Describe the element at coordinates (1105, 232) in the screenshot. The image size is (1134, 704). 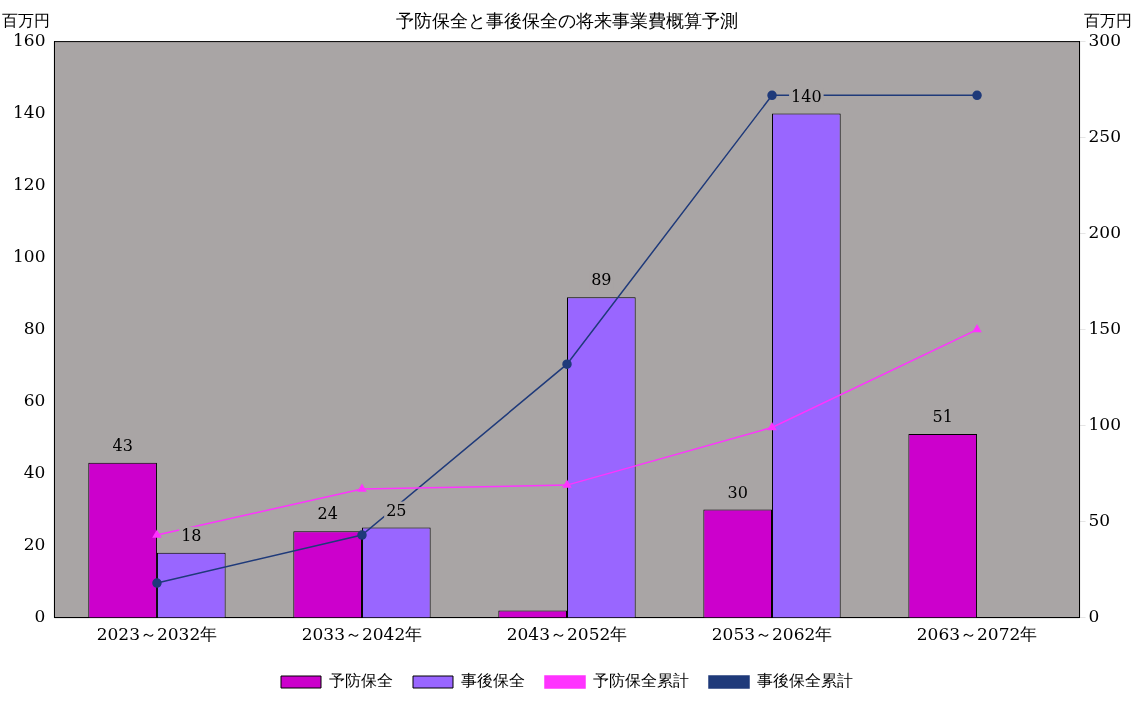
I see `y2-tick-label: 200` at that location.